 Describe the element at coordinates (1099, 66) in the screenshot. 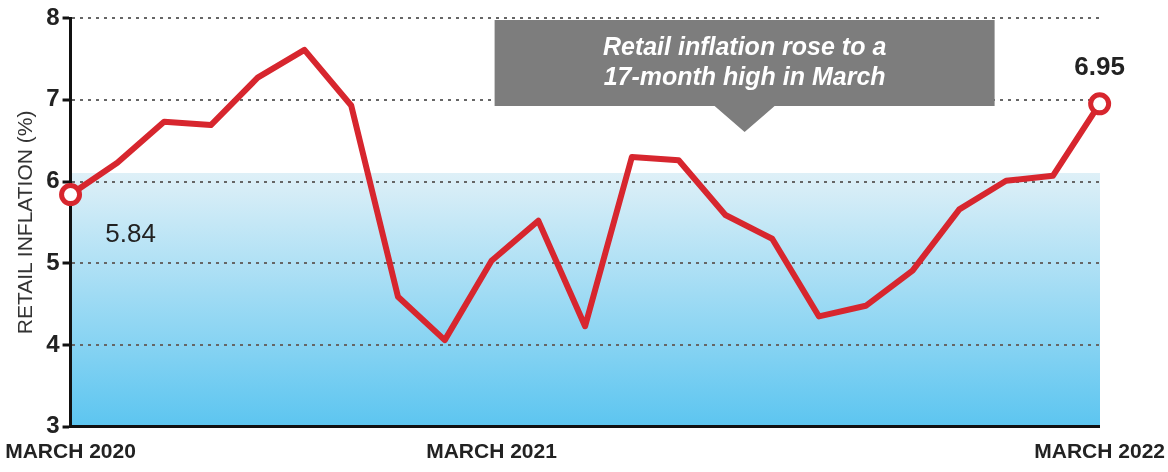

I see `data-label: 6.95` at that location.